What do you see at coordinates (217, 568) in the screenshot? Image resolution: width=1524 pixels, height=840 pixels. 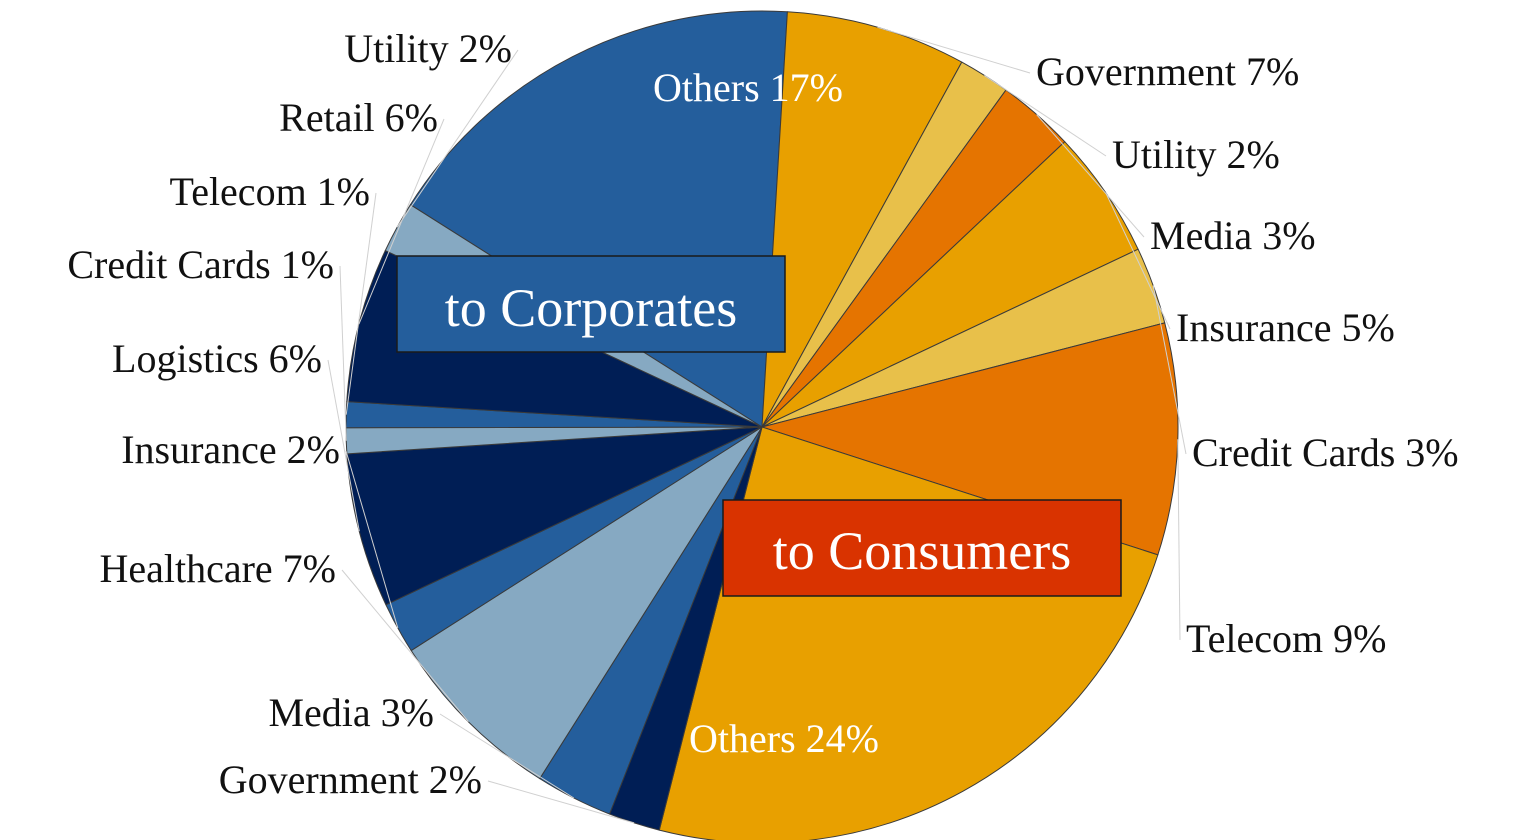 I see `slice-label-10: Healthcare 7%` at bounding box center [217, 568].